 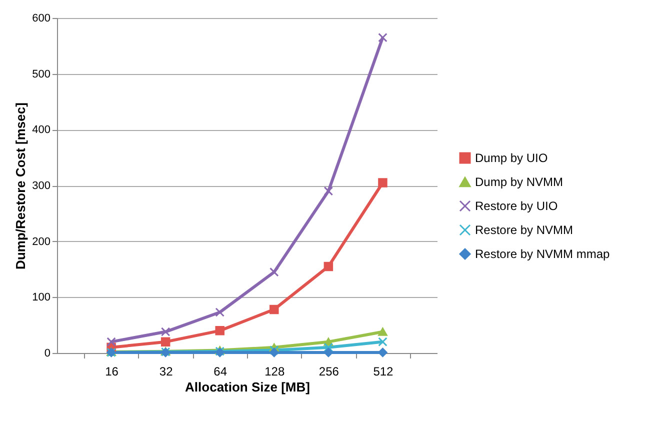 I want to click on legend-label: Restore by NVMM, so click(x=524, y=230).